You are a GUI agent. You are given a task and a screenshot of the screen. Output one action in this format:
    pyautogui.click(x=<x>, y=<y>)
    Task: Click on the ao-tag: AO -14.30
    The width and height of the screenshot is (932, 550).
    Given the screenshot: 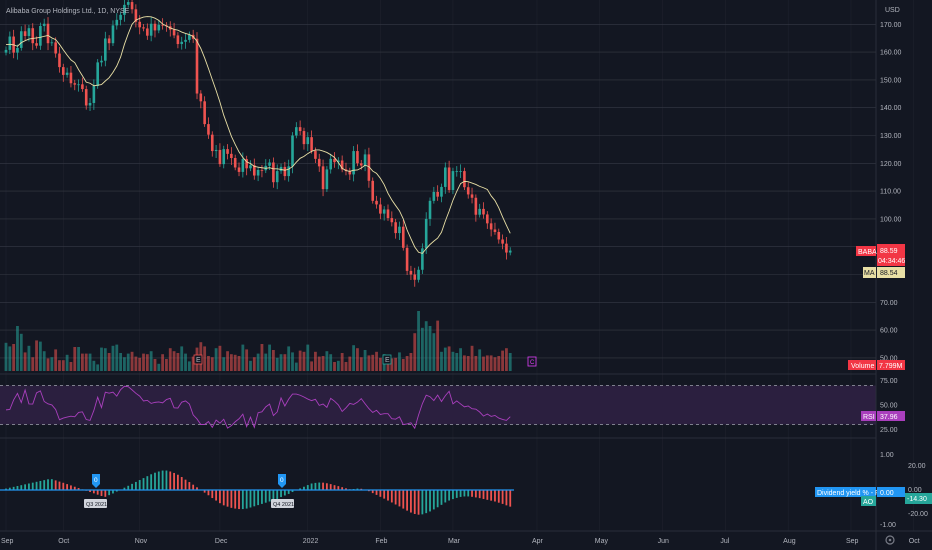 What is the action you would take?
    pyautogui.click(x=896, y=499)
    